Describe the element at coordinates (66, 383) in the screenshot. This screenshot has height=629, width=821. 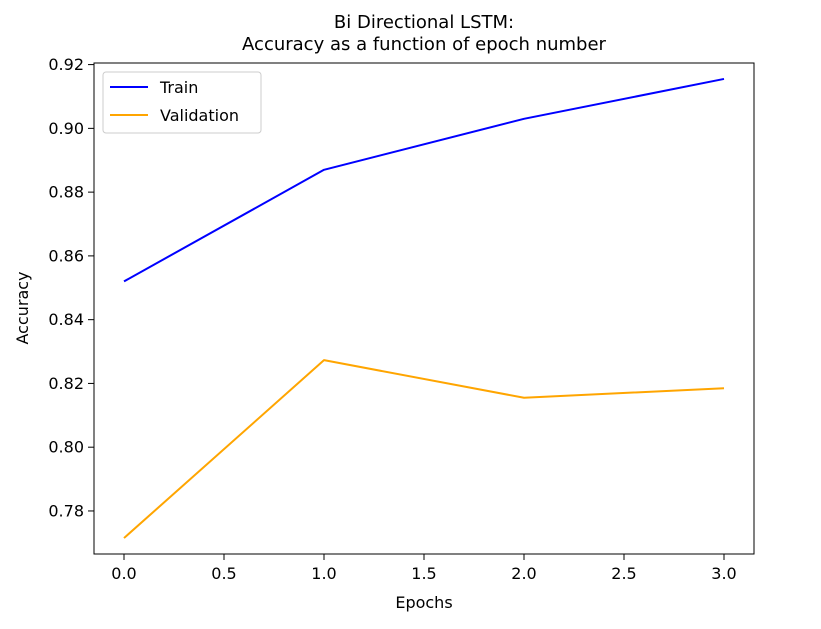
I see `y-tick-label: 0.82` at that location.